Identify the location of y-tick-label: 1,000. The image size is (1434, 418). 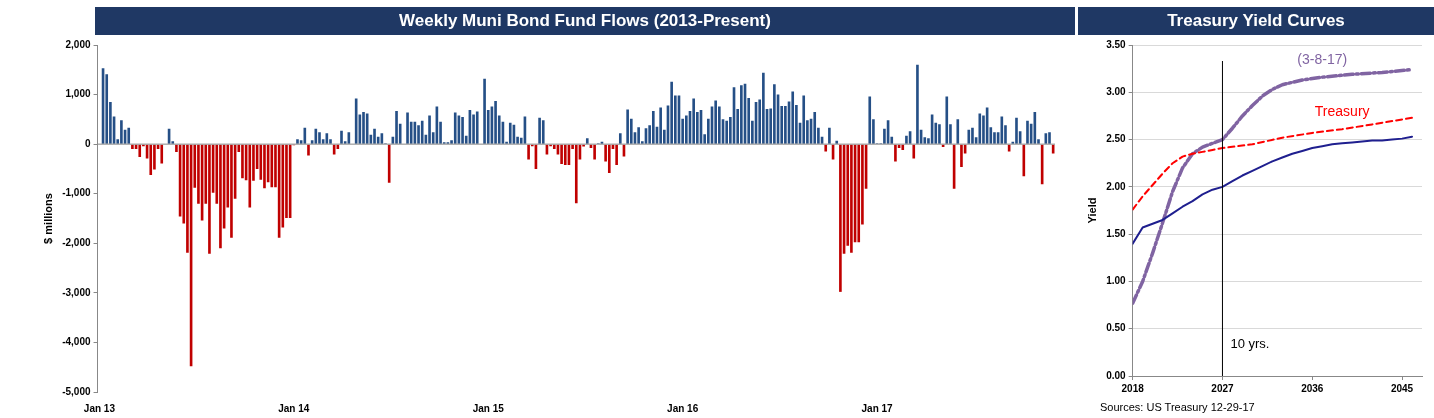
(78, 94).